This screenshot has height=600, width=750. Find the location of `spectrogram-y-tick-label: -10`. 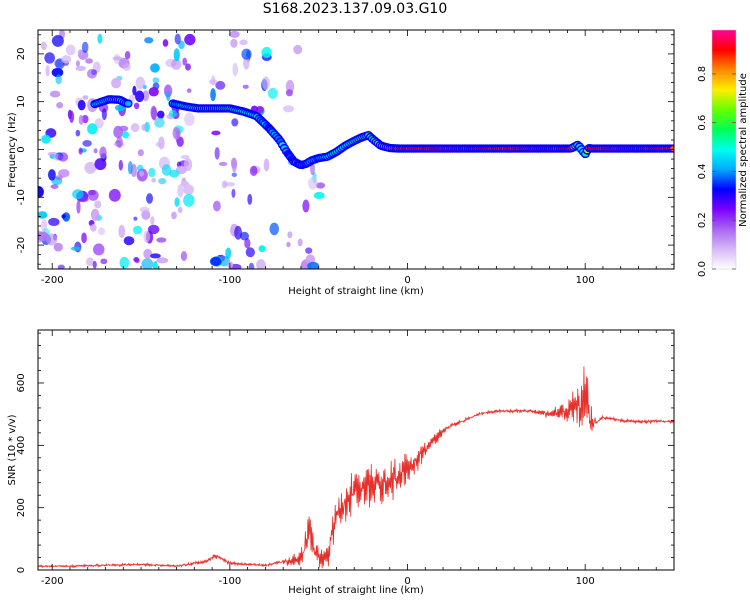

spectrogram-y-tick-label: -10 is located at coordinates (21, 197).